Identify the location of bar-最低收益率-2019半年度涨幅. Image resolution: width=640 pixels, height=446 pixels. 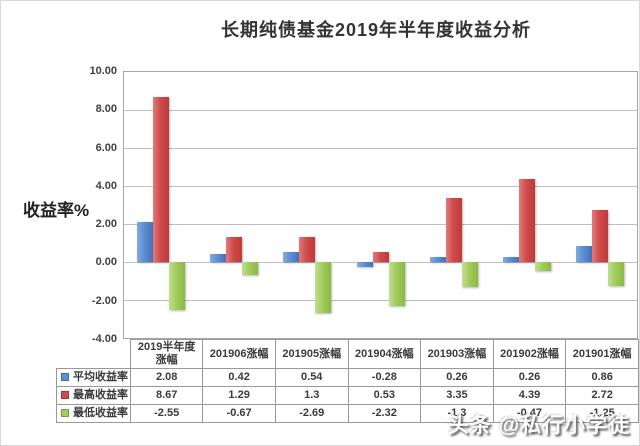
(176, 286).